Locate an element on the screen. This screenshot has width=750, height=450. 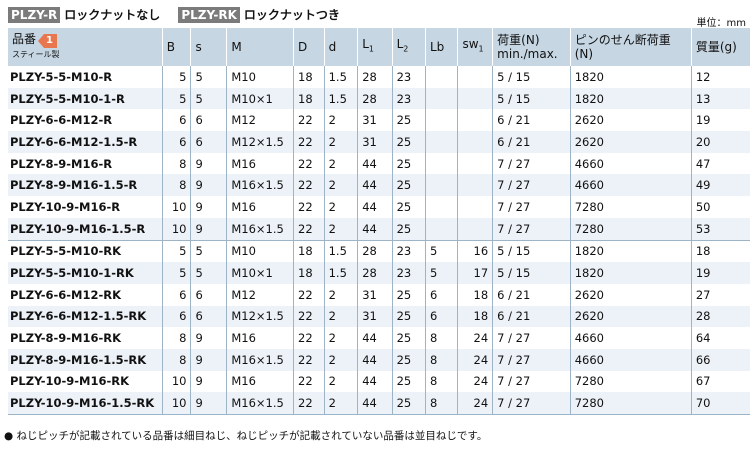
table-cell: 67 is located at coordinates (720, 381).